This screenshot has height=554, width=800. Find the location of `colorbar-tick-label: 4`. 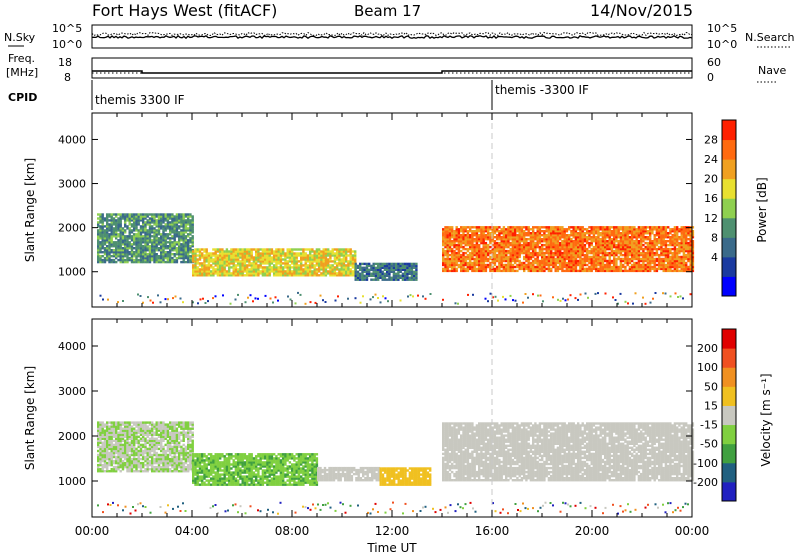

colorbar-tick-label: 4 is located at coordinates (714, 257).